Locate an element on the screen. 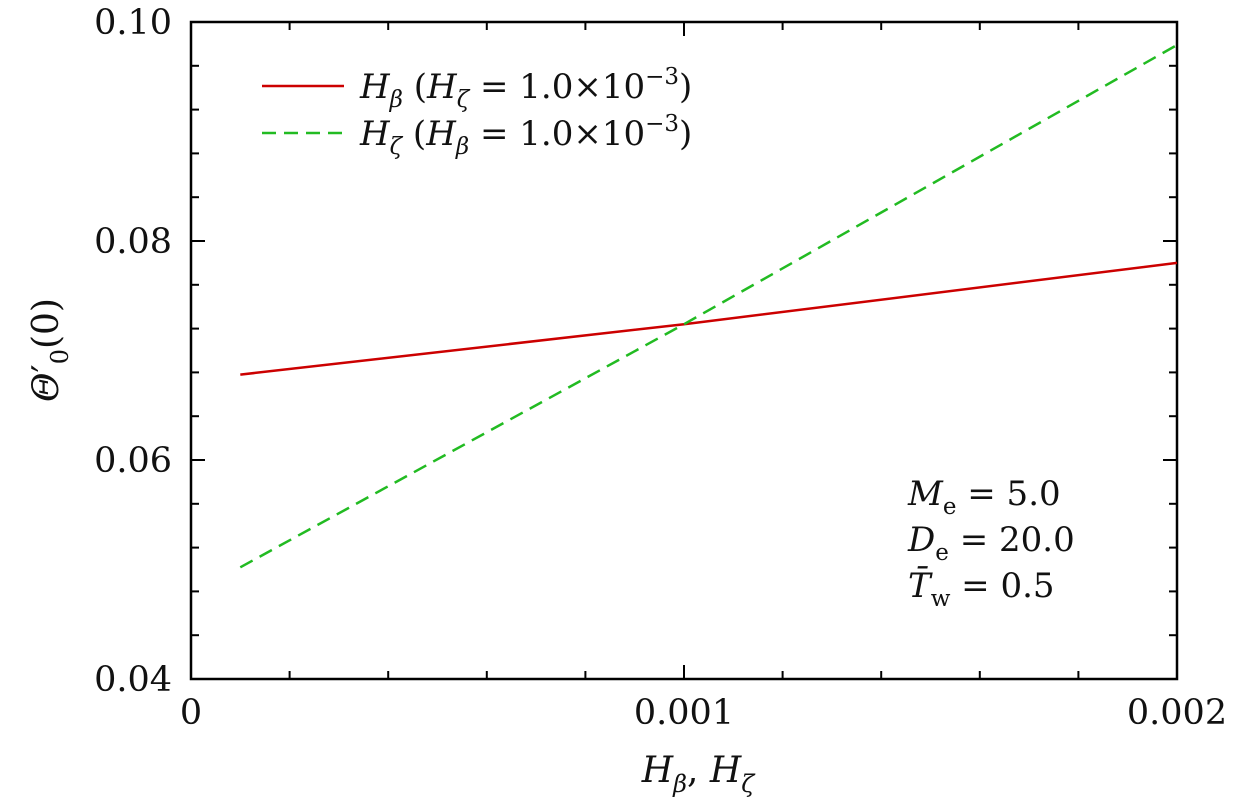 The height and width of the screenshot is (803, 1260). x-axis-label: Hβ, Hζ is located at coordinates (699, 774).